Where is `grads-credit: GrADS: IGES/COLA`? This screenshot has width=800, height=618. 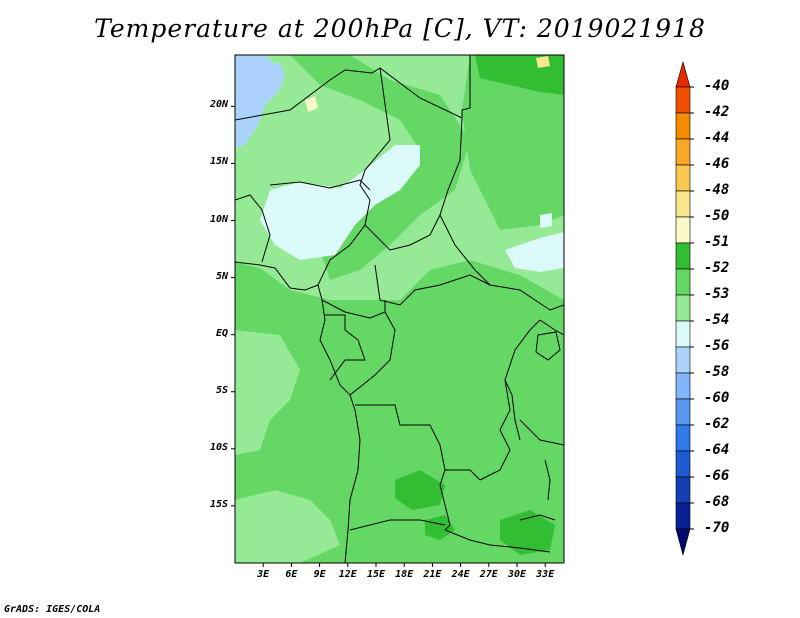
grads-credit: GrADS: IGES/COLA is located at coordinates (52, 609).